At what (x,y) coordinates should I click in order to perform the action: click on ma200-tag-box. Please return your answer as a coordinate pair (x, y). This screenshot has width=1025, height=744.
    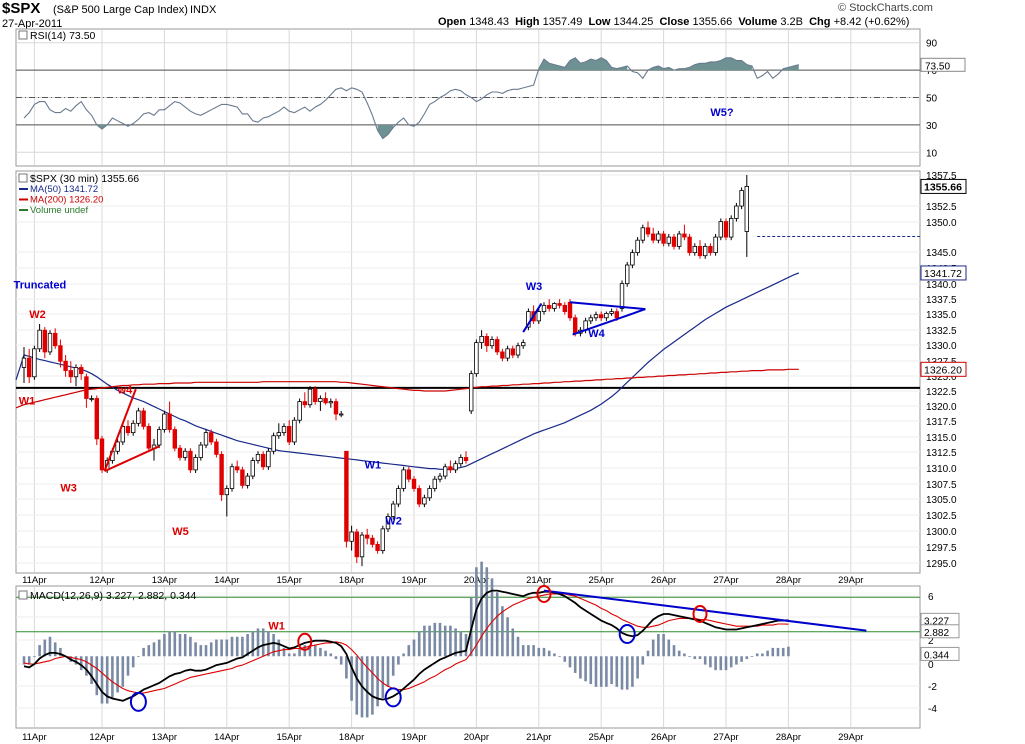
    Looking at the image, I should click on (943, 369).